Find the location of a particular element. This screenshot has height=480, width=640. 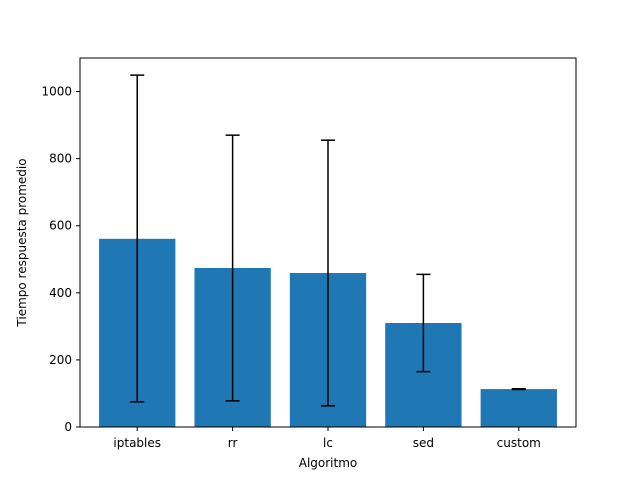

y-tick-label-0: 0 is located at coordinates (68, 427).